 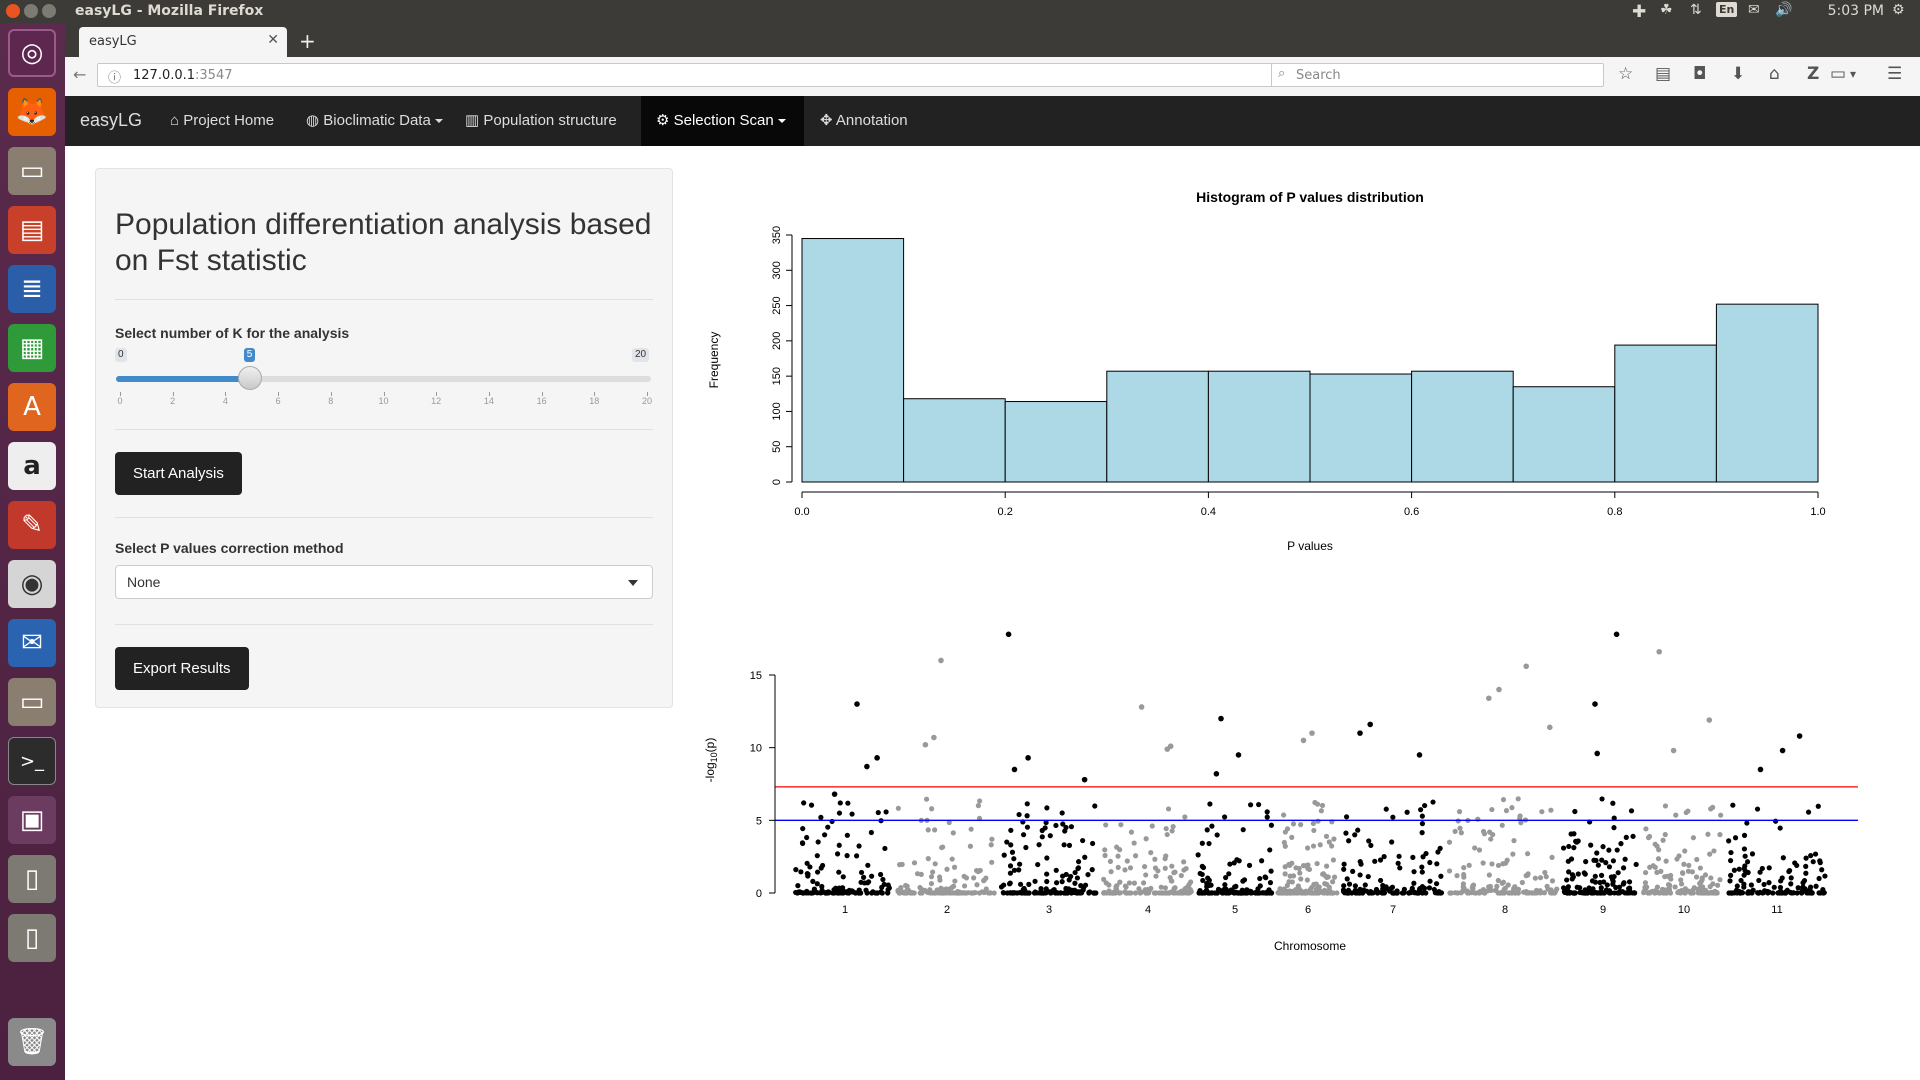 What do you see at coordinates (384, 582) in the screenshot?
I see `correction-method-select: None` at bounding box center [384, 582].